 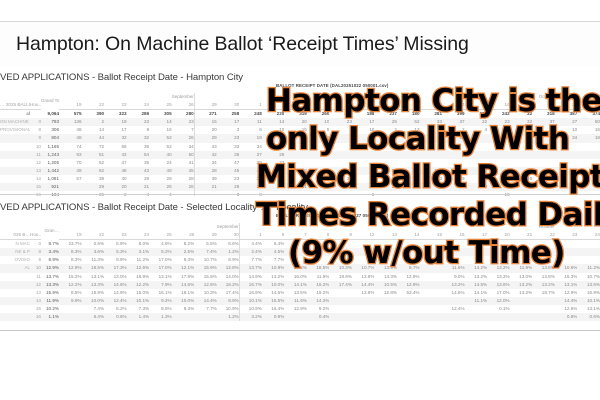 What do you see at coordinates (593, 292) in the screenshot?
I see `table-cell: 16.9%` at bounding box center [593, 292].